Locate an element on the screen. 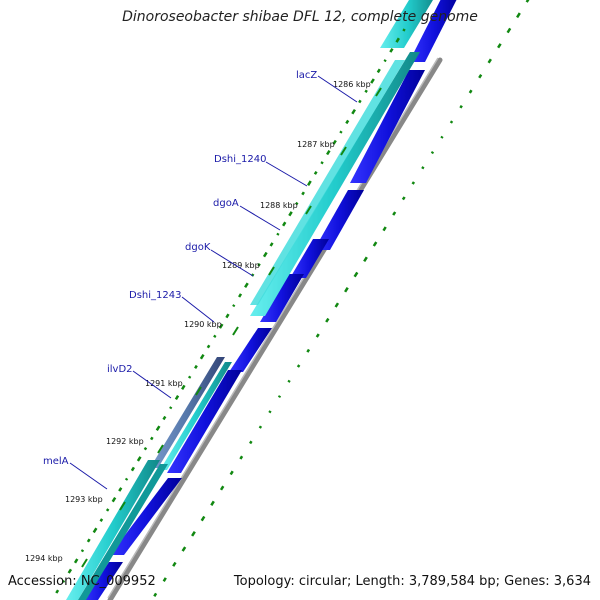 This screenshot has width=600, height=600. cds-segment-ilvD2-inner is located at coordinates (196, 416).